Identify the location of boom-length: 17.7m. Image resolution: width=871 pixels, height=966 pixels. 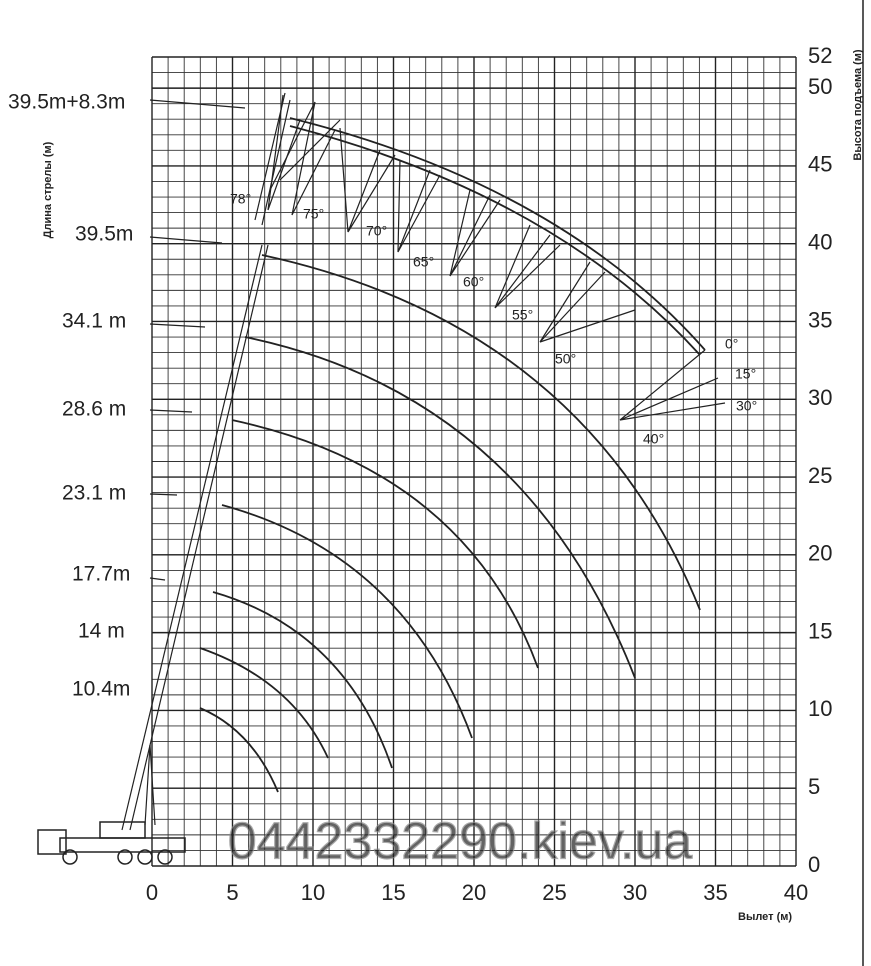
(101, 574).